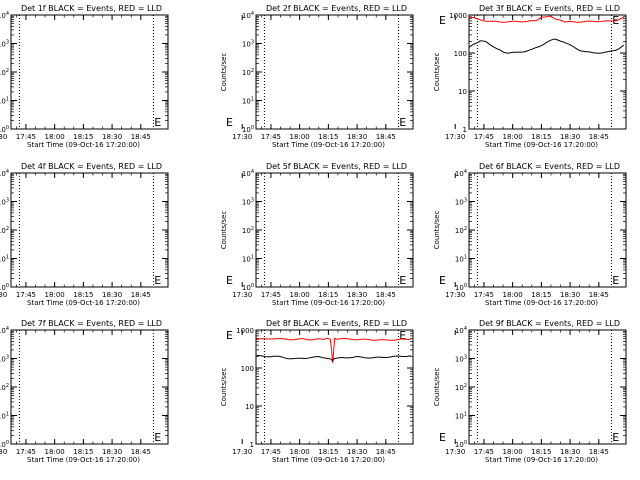  I want to click on panel-2-x-tick-label: 17:30, so click(242, 137).